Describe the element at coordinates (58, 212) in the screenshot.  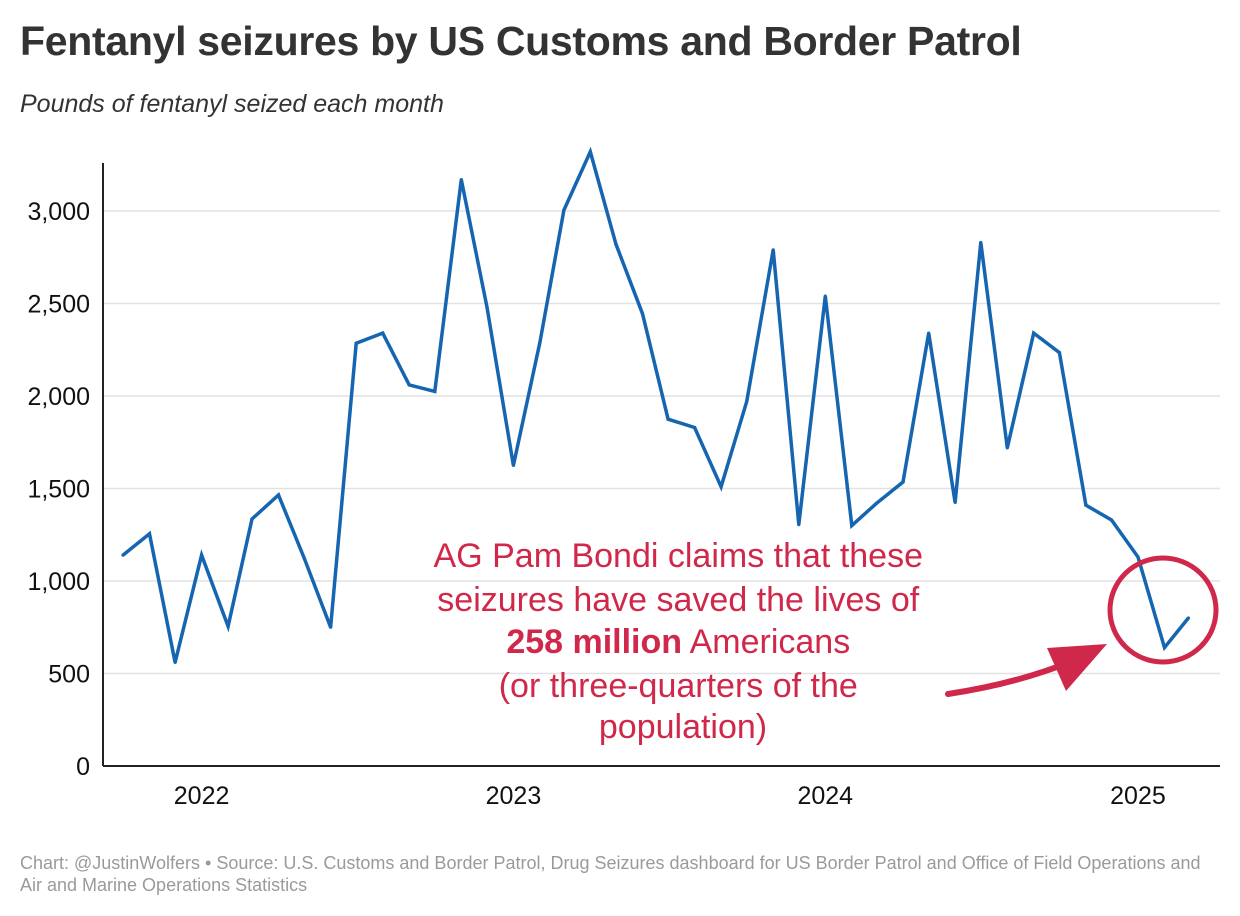
I see `y-tick-label: 3,000` at that location.